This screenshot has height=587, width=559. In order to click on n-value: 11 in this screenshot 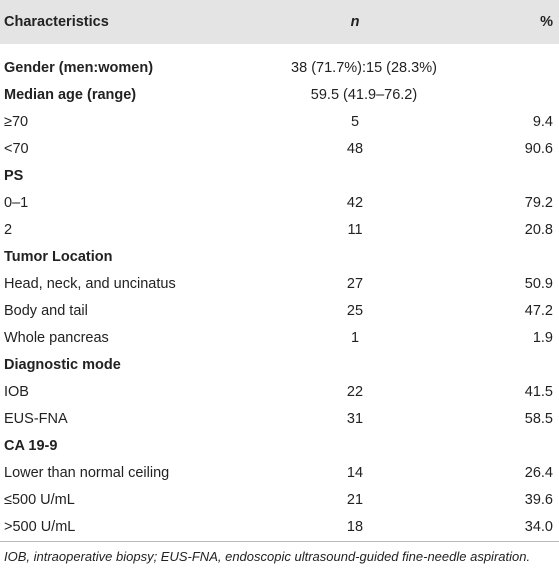, I will do `click(355, 230)`.